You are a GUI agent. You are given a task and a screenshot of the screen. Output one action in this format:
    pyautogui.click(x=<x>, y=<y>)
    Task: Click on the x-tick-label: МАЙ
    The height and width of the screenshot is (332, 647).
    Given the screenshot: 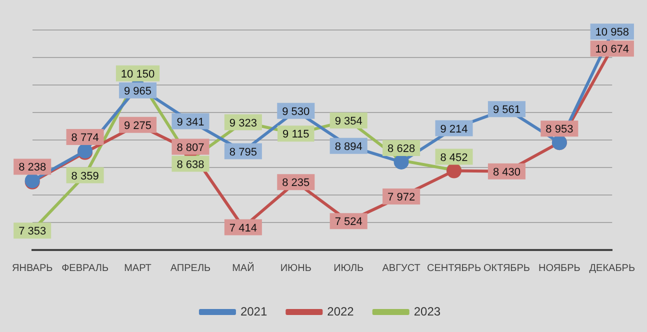 What is the action you would take?
    pyautogui.click(x=243, y=267)
    